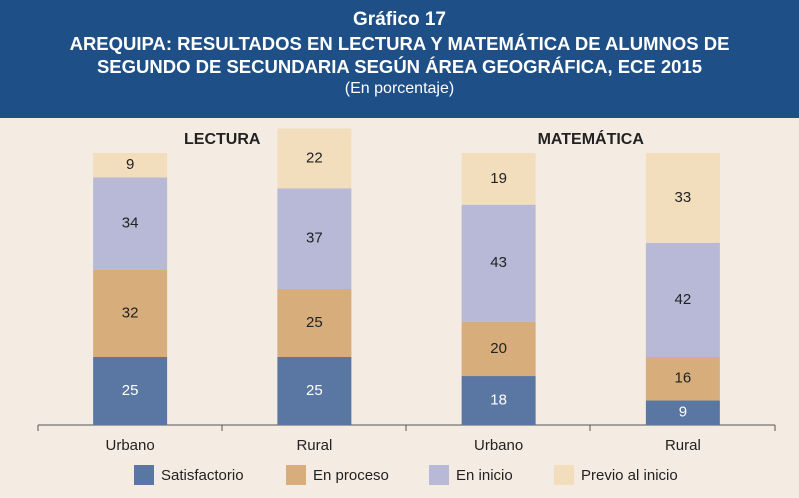  I want to click on legend-label: Satisfactorio, so click(202, 475).